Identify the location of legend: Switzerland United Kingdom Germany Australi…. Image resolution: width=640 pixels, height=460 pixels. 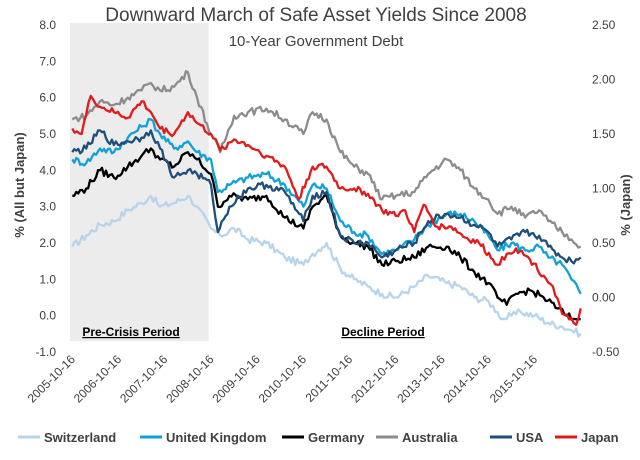
(318, 437).